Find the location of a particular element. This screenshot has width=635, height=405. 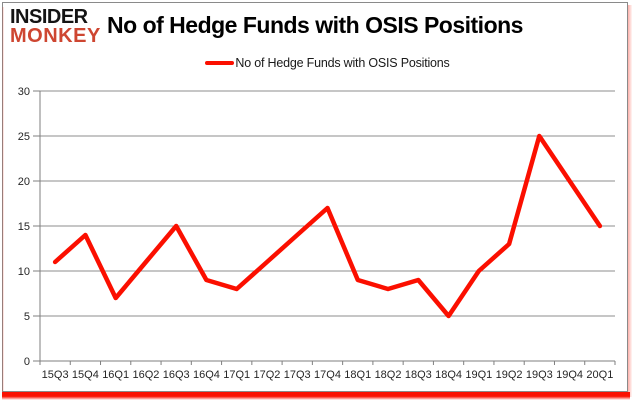

x-tick-label: 17Q3 is located at coordinates (297, 375).